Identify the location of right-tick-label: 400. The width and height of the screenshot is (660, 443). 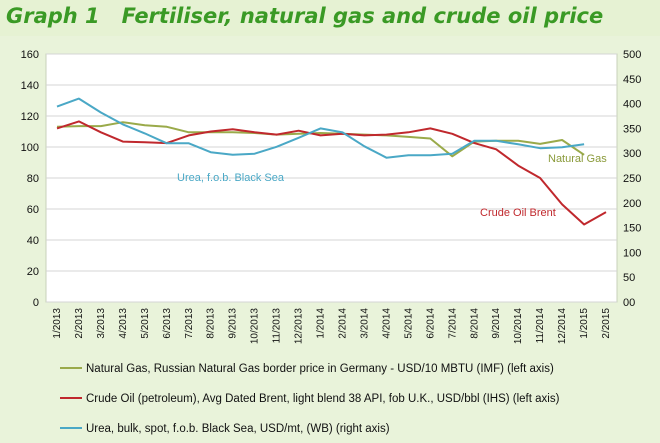
(632, 105).